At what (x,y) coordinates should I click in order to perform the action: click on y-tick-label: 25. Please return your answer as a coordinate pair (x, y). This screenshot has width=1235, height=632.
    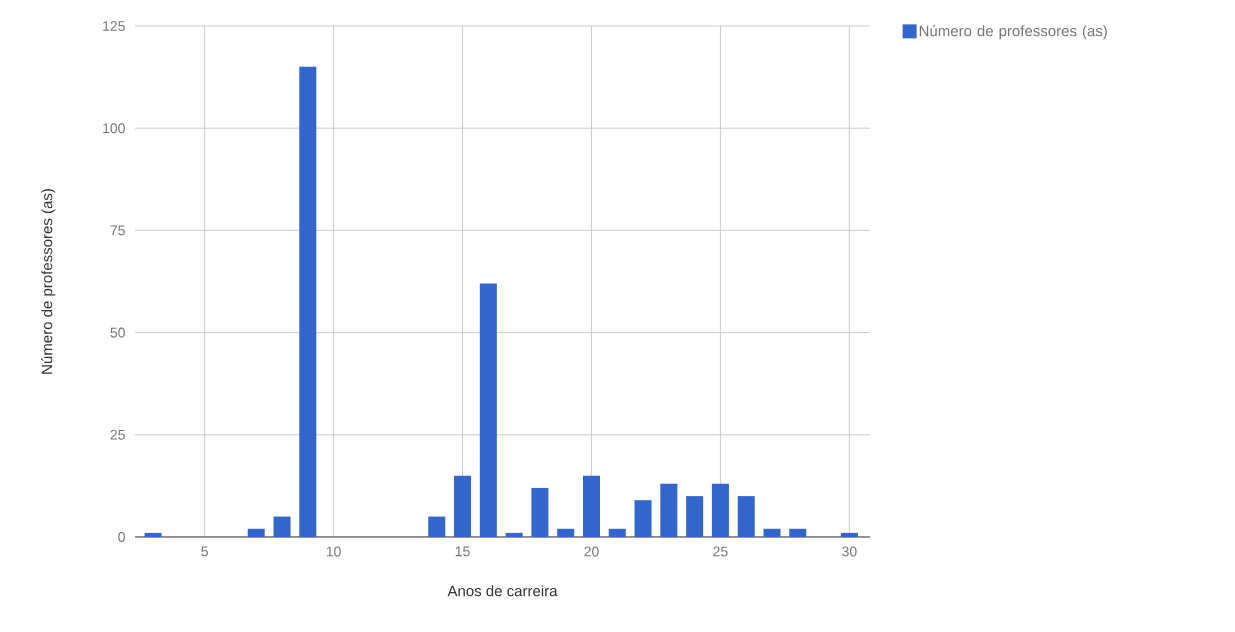
    Looking at the image, I should click on (117, 434).